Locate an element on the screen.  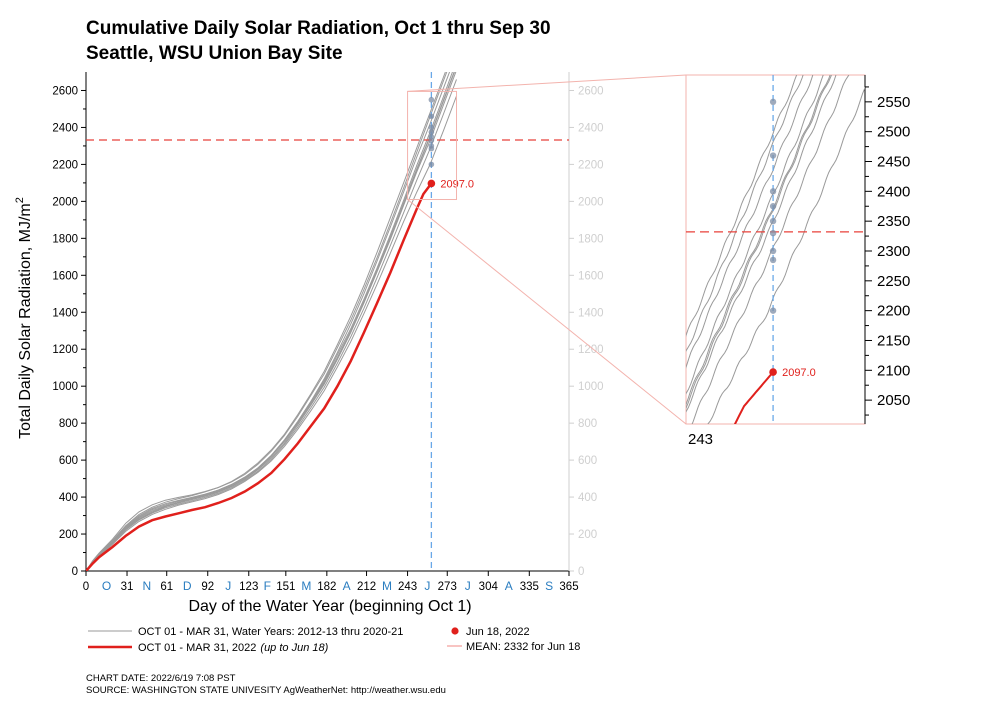
y-tick-label: 0 is located at coordinates (75, 572).